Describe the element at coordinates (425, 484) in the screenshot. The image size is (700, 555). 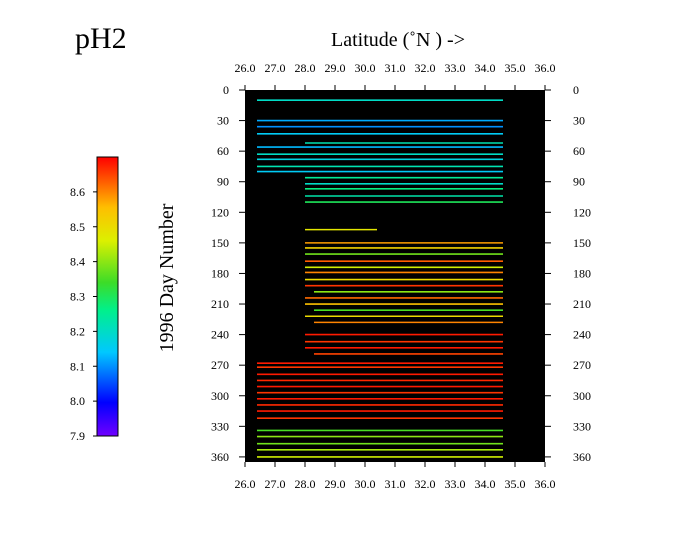
I see `x-tick-label-bottom: 32.0` at that location.